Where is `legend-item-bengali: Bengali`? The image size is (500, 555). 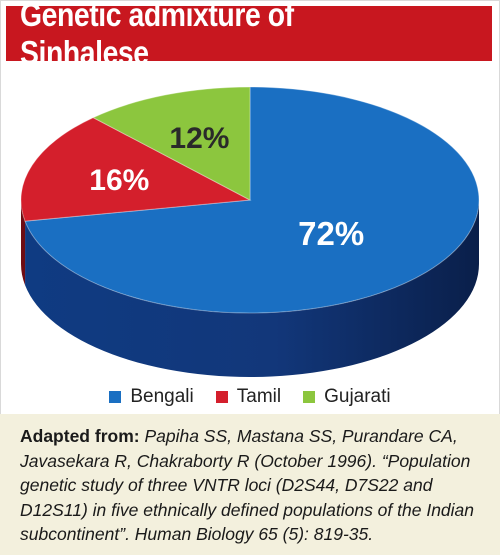
legend-item-bengali: Bengali is located at coordinates (151, 397).